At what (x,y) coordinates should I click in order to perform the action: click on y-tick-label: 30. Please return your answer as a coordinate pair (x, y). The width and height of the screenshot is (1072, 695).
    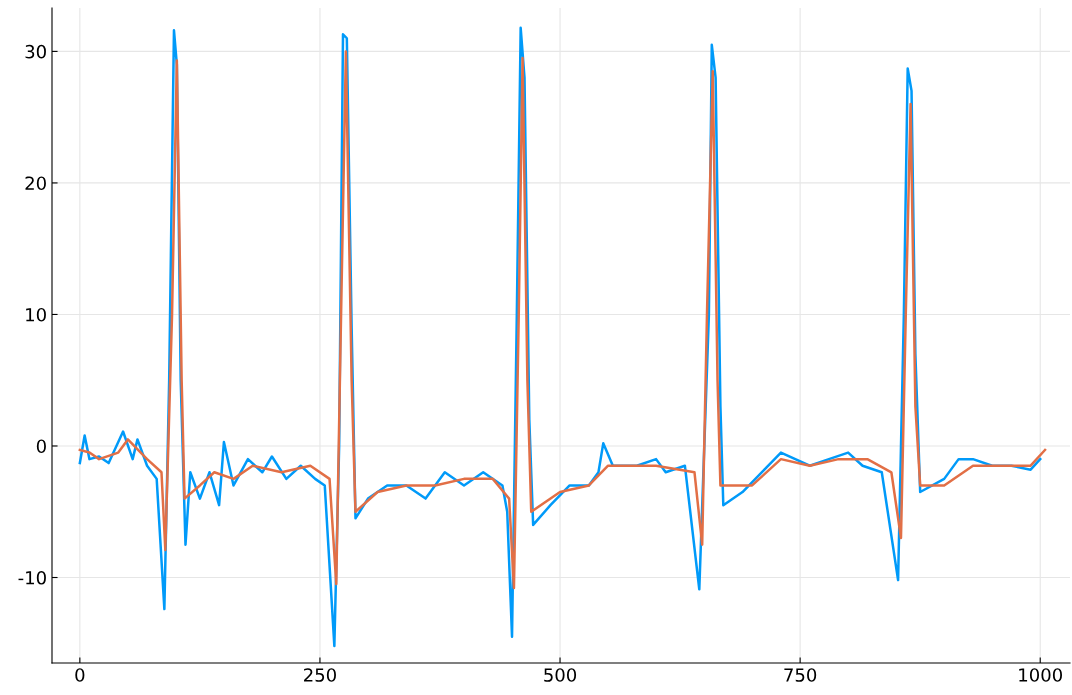
    Looking at the image, I should click on (35, 51).